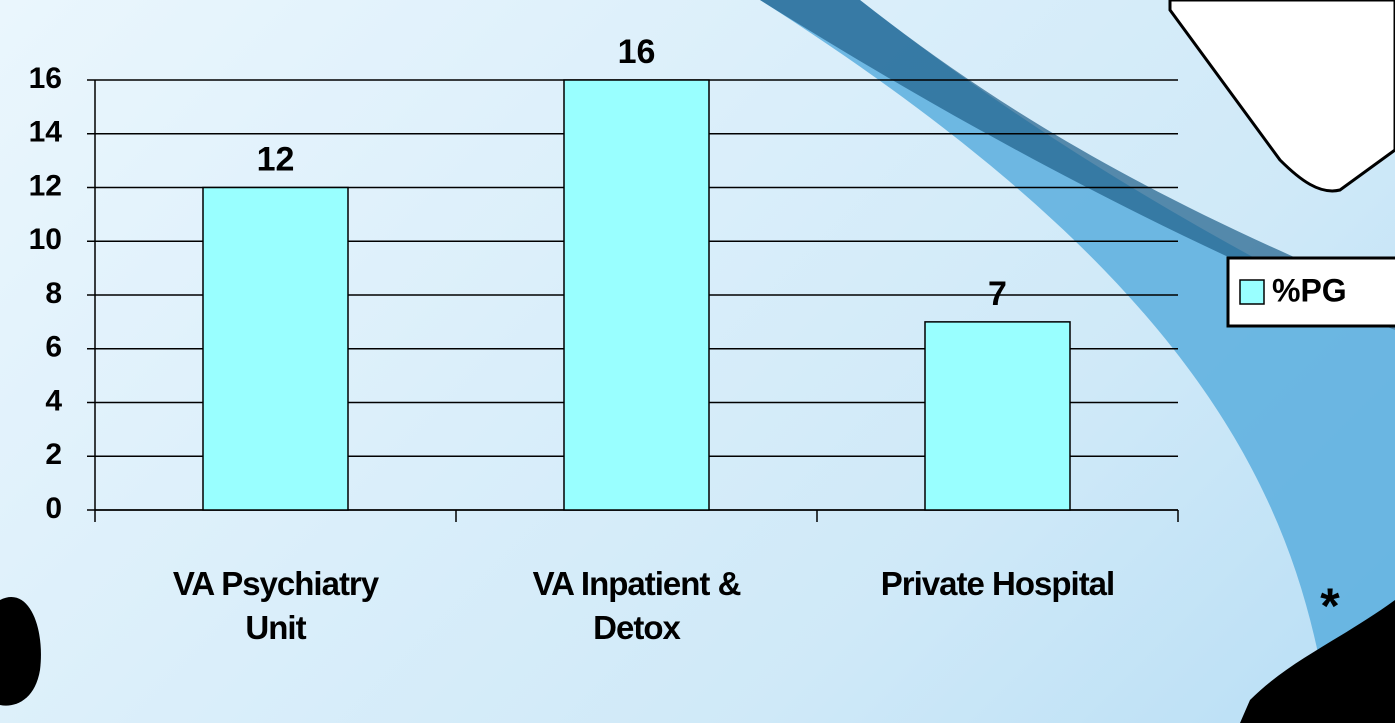 This screenshot has height=723, width=1395. What do you see at coordinates (45, 78) in the screenshot?
I see `y-tick-label: 16` at bounding box center [45, 78].